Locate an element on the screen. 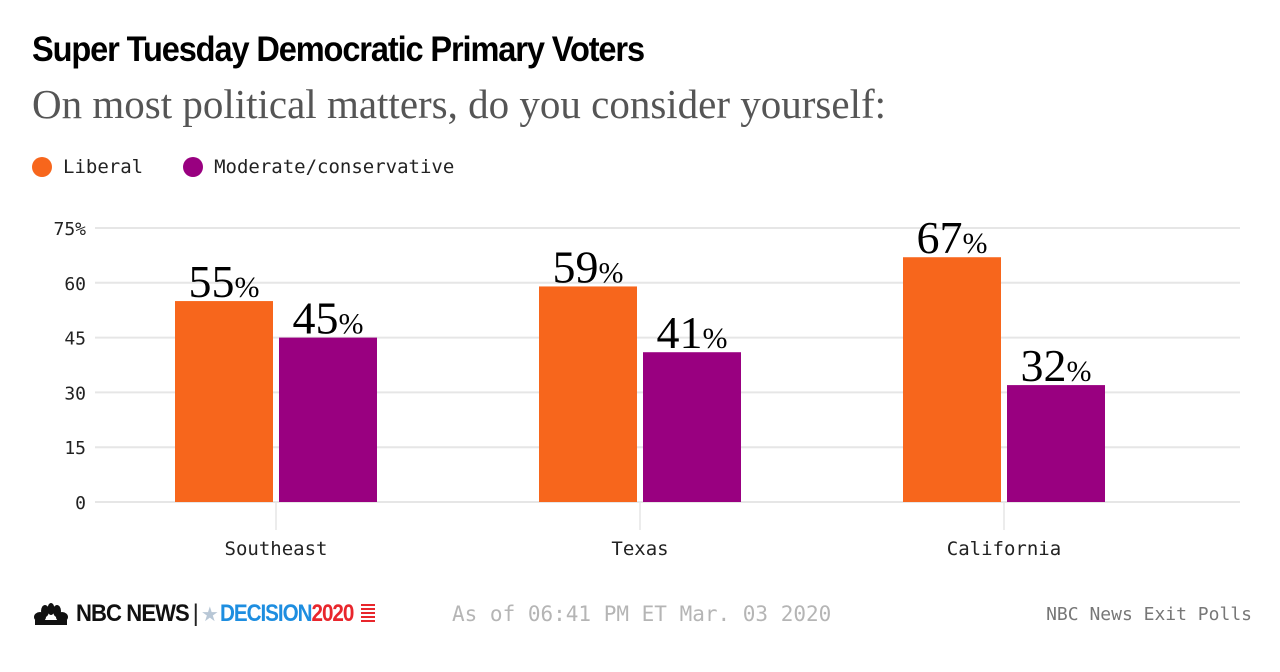 This screenshot has width=1280, height=672. y-tick-label: 75% is located at coordinates (69, 229).